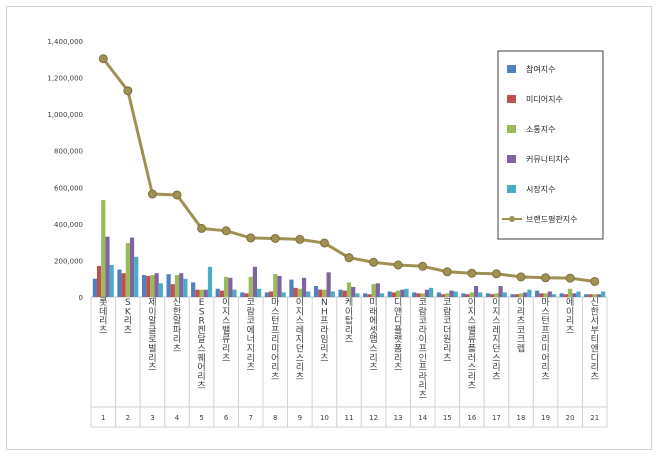  Describe the element at coordinates (447, 418) in the screenshot. I see `category-index-label: 15` at that location.